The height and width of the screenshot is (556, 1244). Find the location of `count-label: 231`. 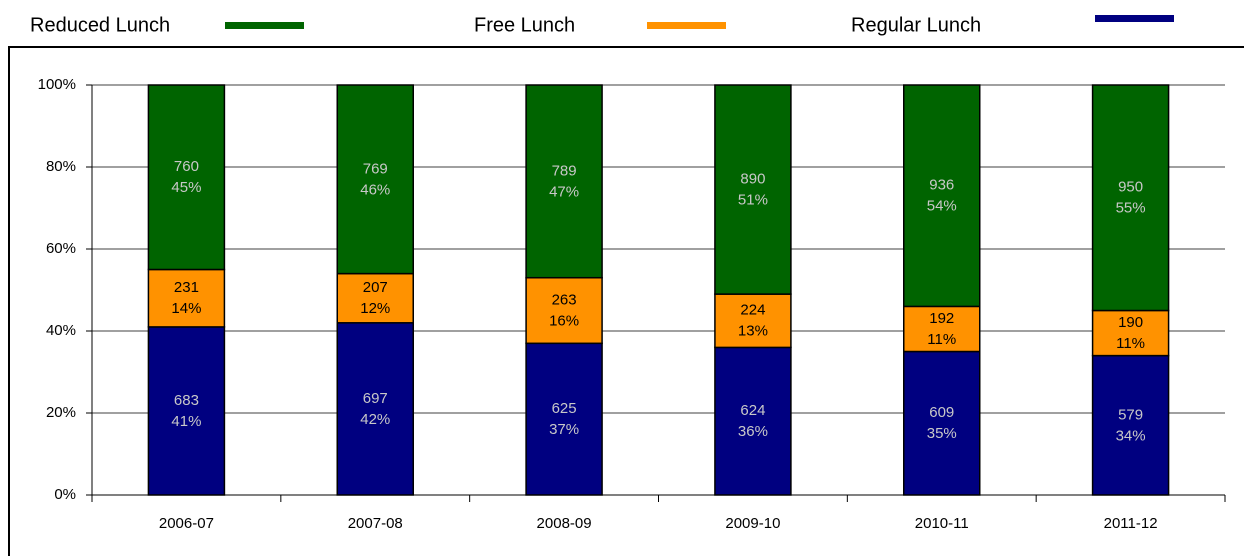

count-label: 231 is located at coordinates (186, 287).